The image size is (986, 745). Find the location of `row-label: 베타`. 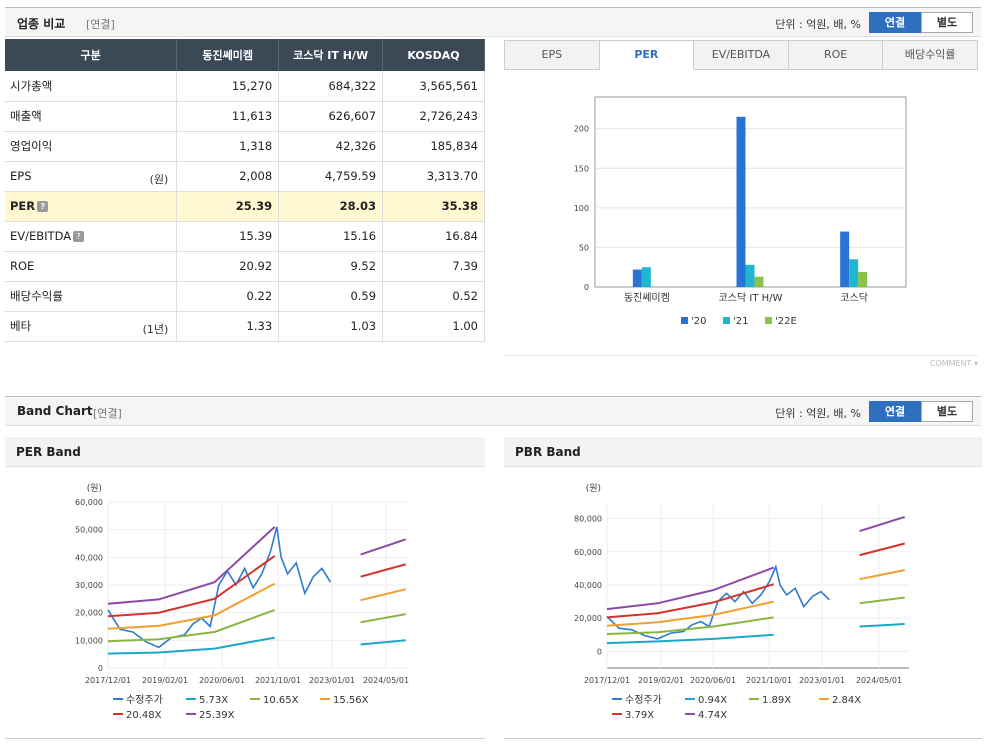

row-label: 베타 is located at coordinates (21, 326).